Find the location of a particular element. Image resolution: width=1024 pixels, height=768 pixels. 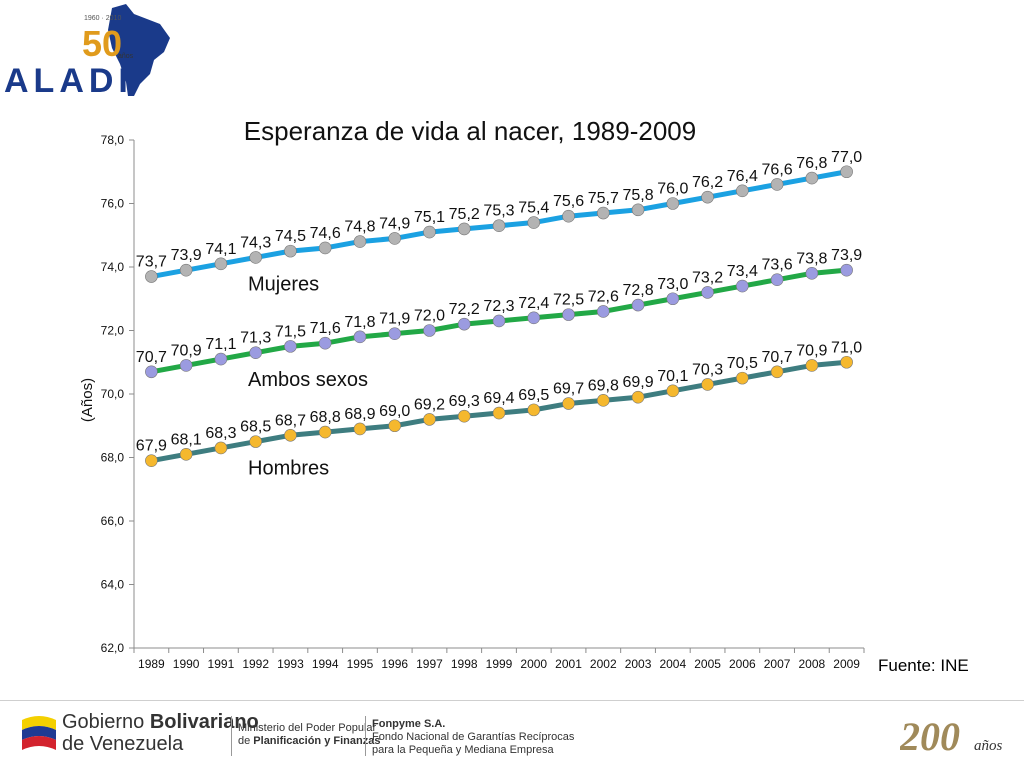

data-label: 73,6 is located at coordinates (777, 265).